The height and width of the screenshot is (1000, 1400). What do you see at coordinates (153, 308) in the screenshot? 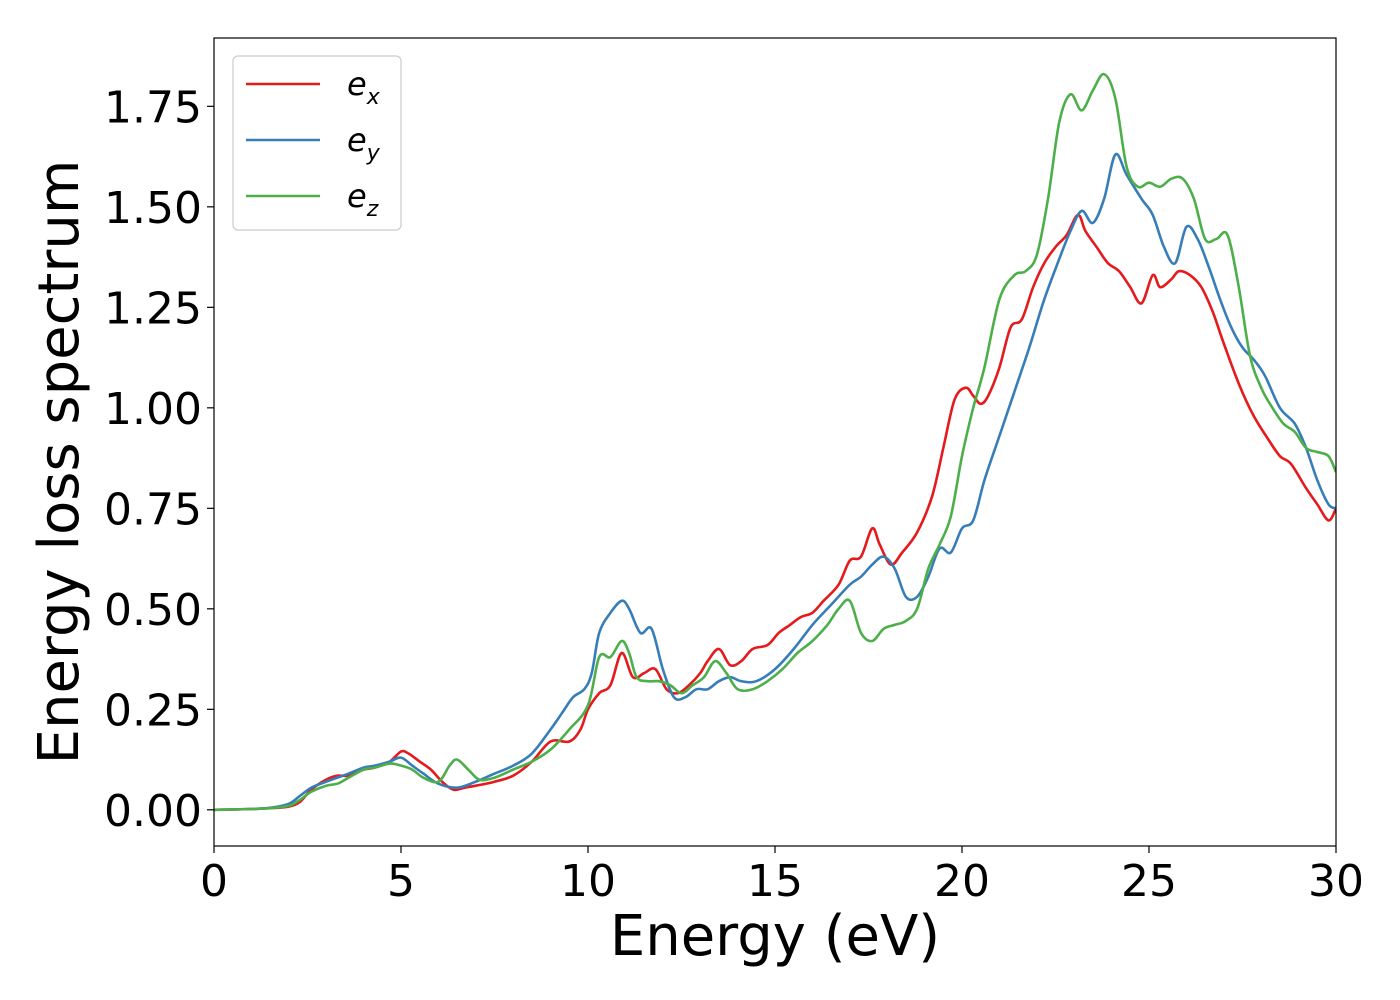
I see `y-tick-label: 1.25` at bounding box center [153, 308].